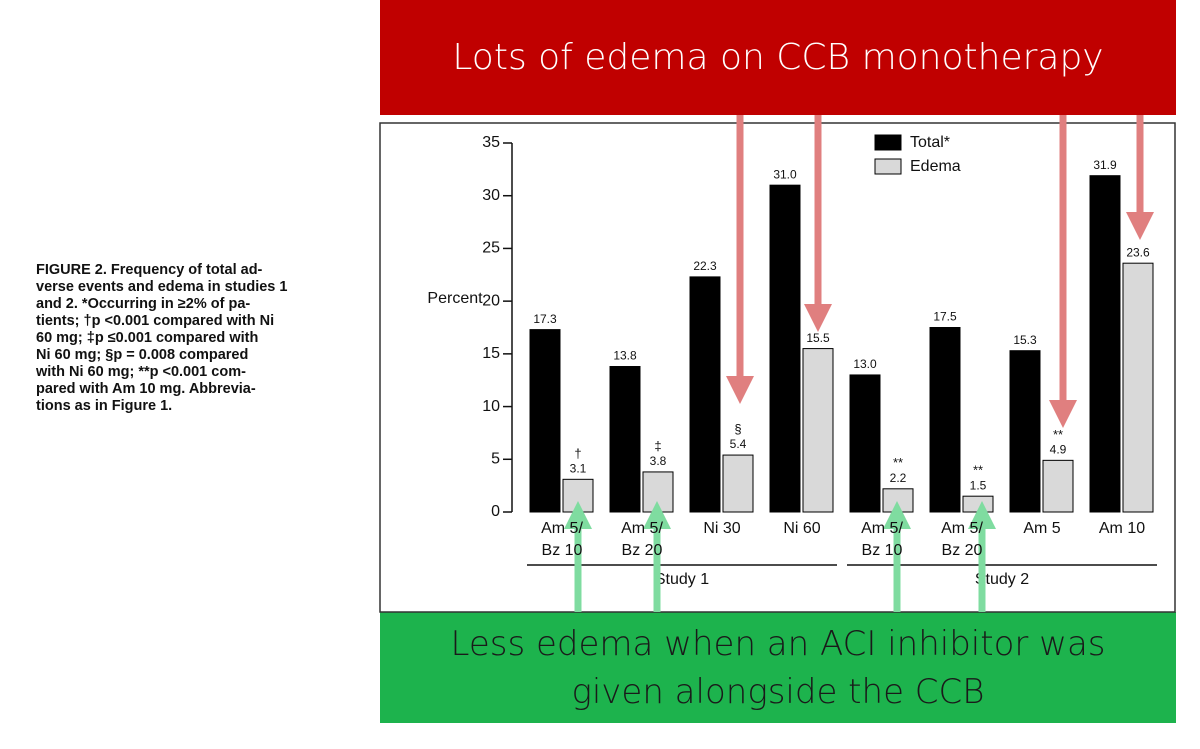 Image resolution: width=1200 pixels, height=749 pixels. I want to click on value-label: 3.1, so click(578, 468).